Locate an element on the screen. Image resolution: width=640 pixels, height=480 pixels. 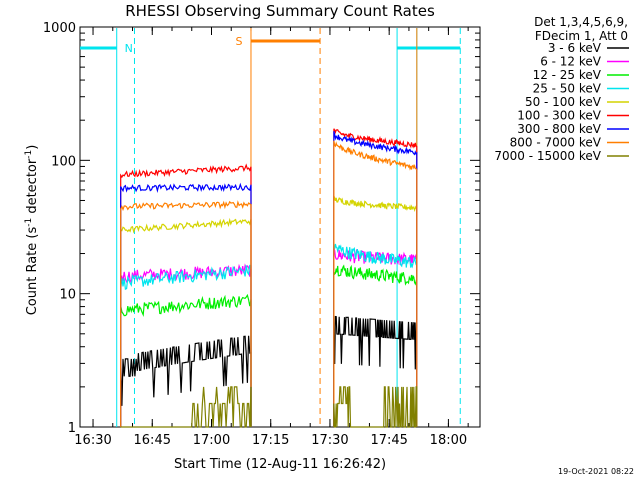
x-tick-label: 17:45 is located at coordinates (388, 440).